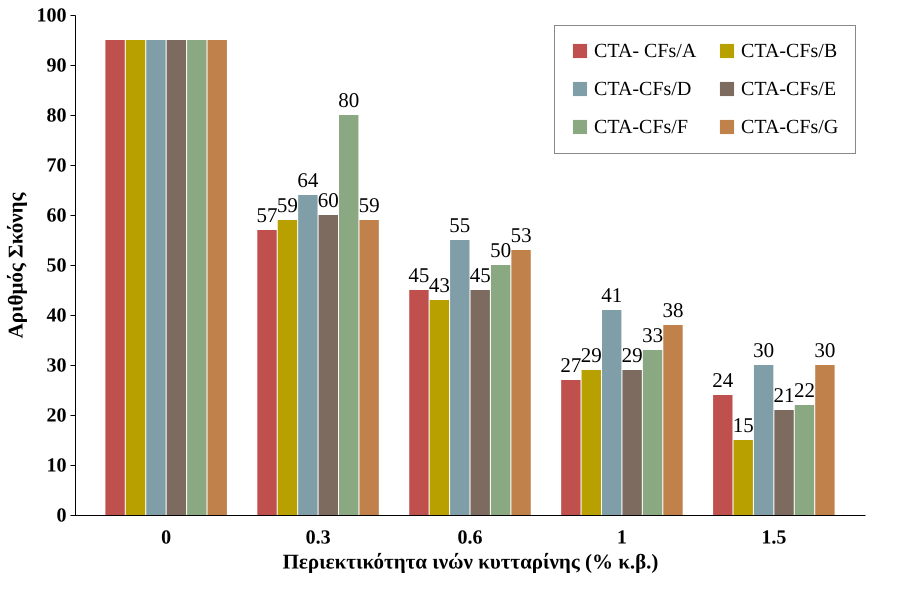  I want to click on legend-label: CTA-CFs/B, so click(789, 51).